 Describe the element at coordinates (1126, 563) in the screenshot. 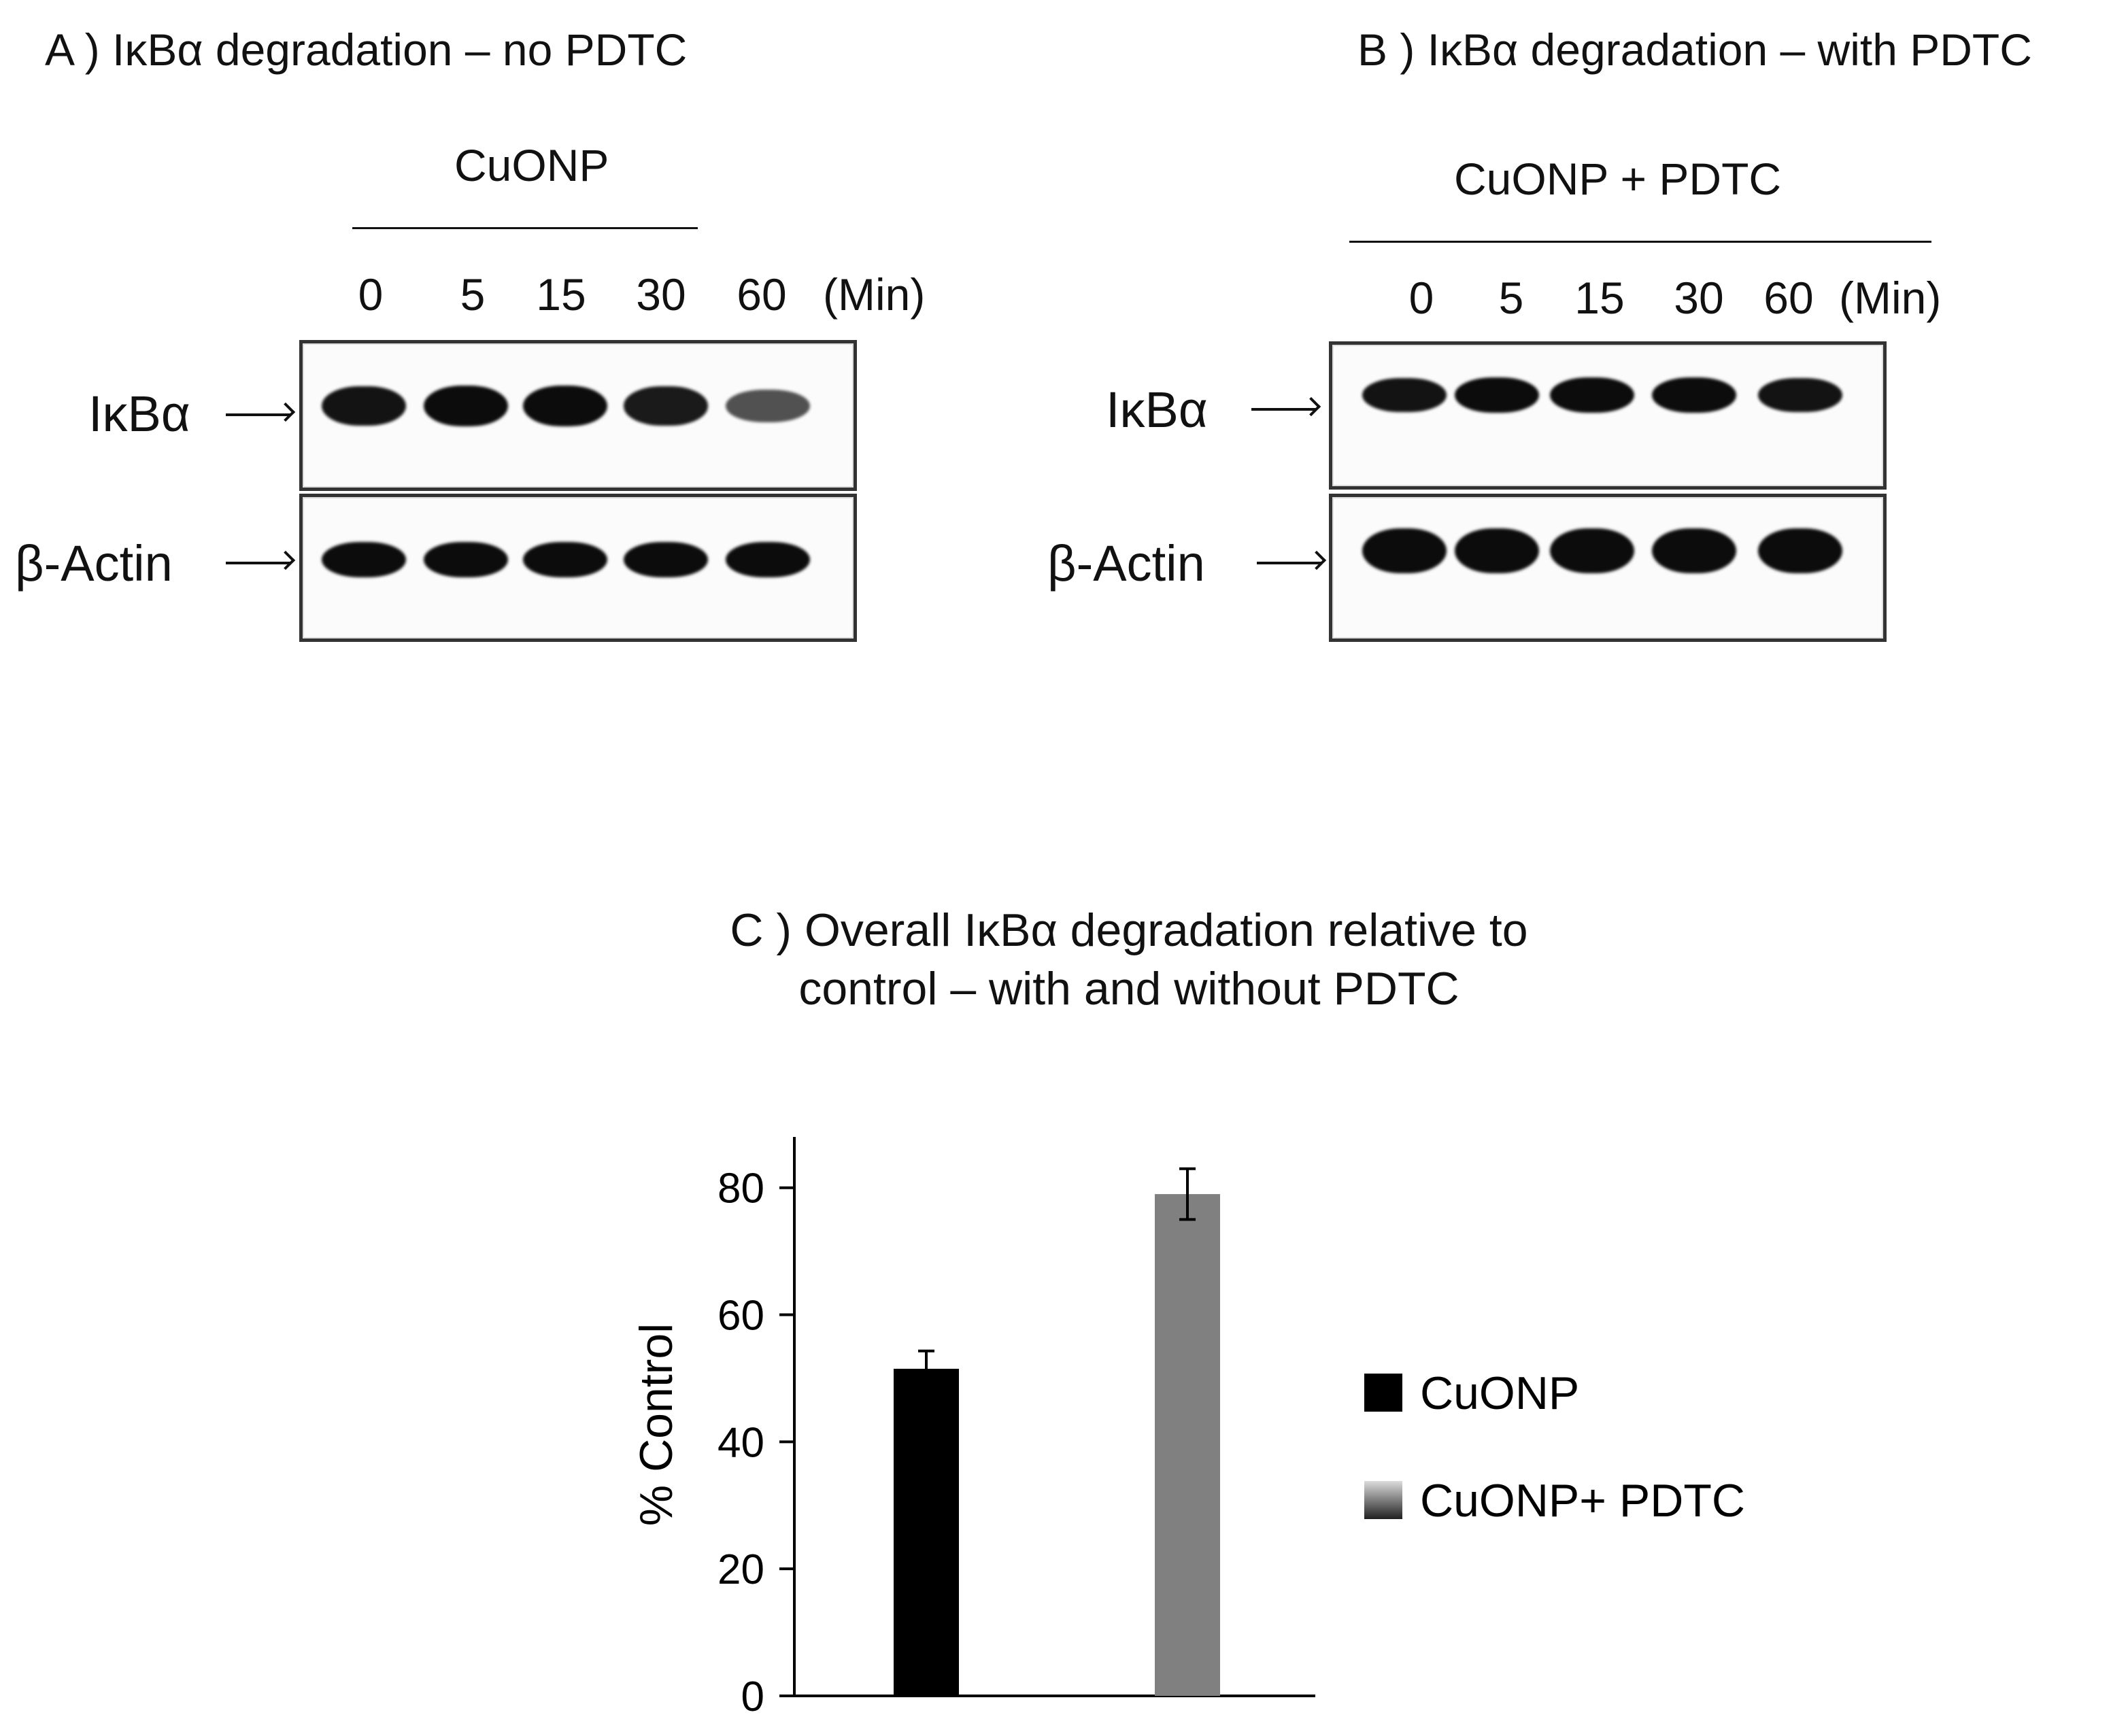

I see `panel-b-actin-label: β-Actin` at that location.